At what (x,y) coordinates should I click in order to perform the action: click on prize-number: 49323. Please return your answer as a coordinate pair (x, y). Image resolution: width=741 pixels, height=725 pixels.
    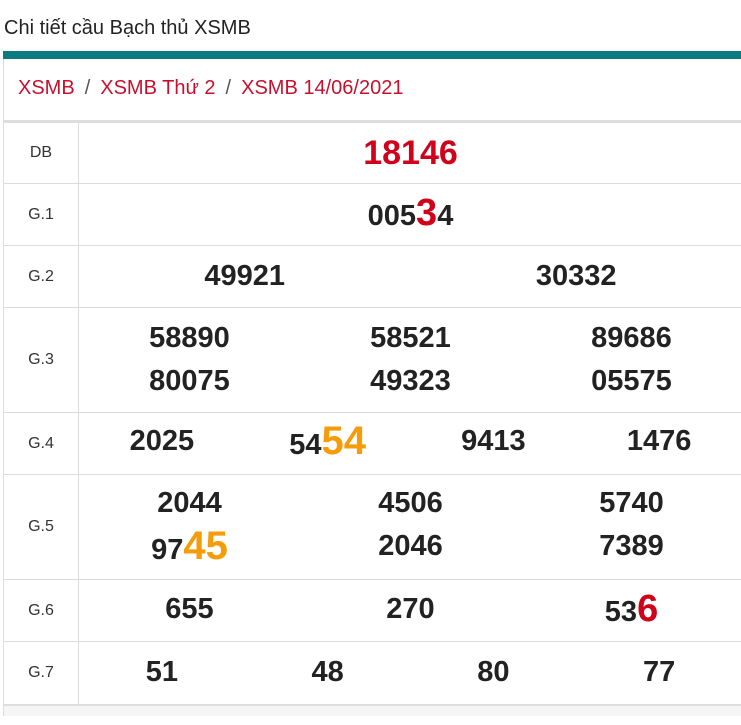
    Looking at the image, I should click on (410, 381).